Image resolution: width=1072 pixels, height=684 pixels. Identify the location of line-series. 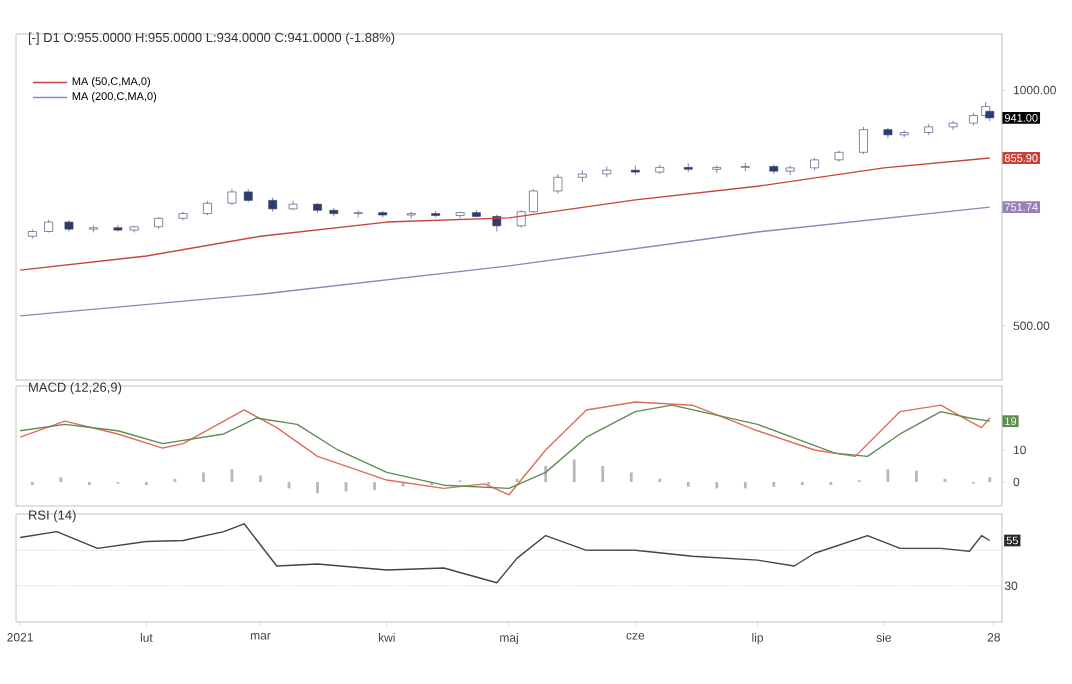
(505, 261).